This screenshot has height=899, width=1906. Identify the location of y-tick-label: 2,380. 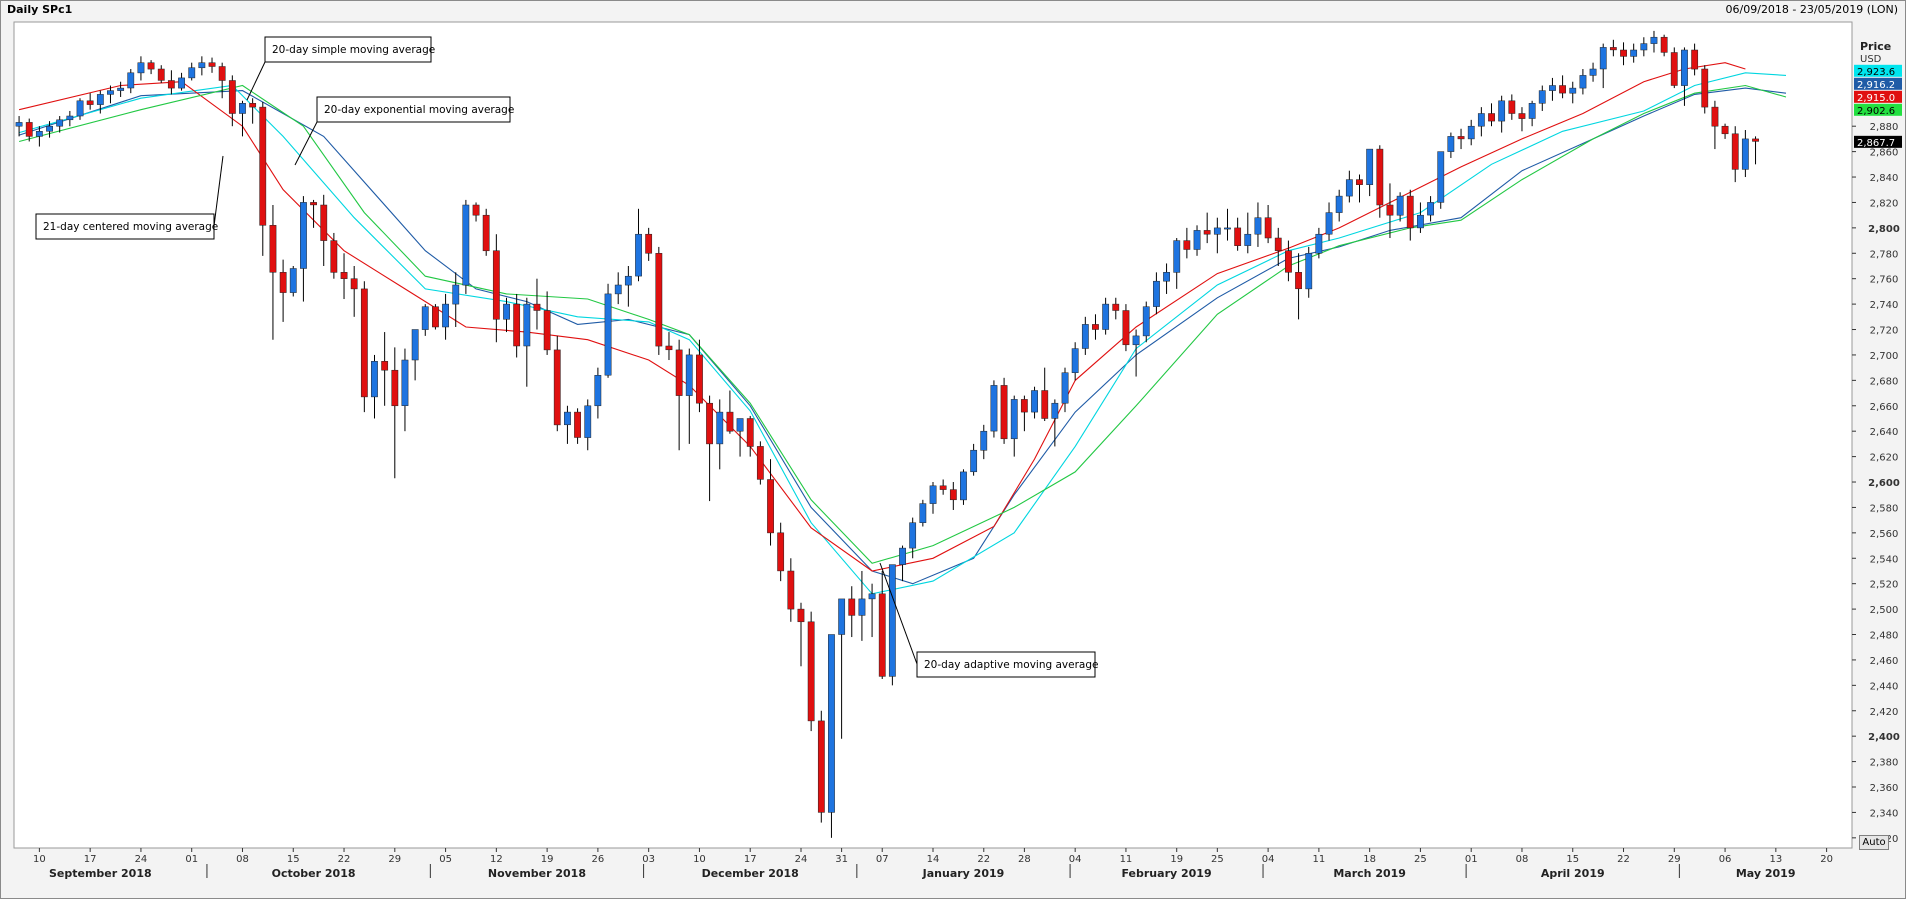
(1884, 763).